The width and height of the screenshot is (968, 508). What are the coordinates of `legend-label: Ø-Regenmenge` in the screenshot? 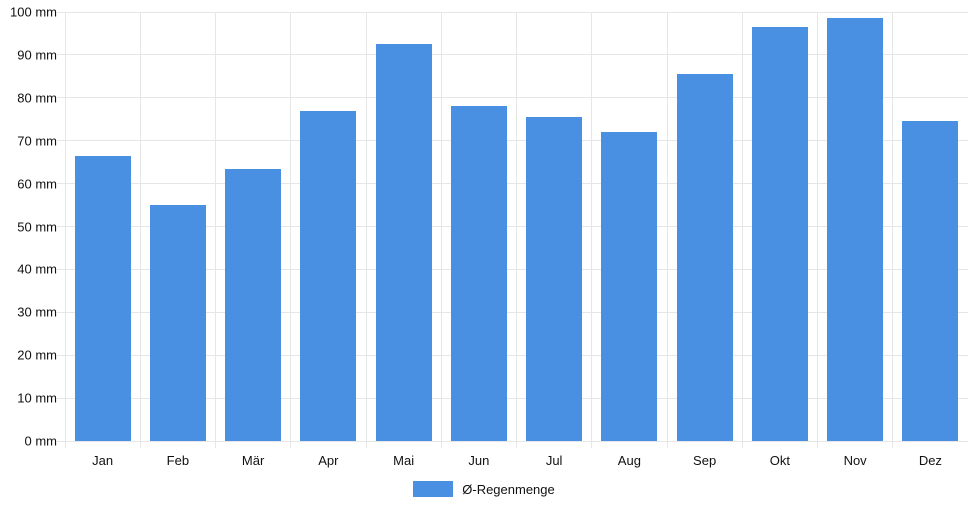 It's located at (508, 489).